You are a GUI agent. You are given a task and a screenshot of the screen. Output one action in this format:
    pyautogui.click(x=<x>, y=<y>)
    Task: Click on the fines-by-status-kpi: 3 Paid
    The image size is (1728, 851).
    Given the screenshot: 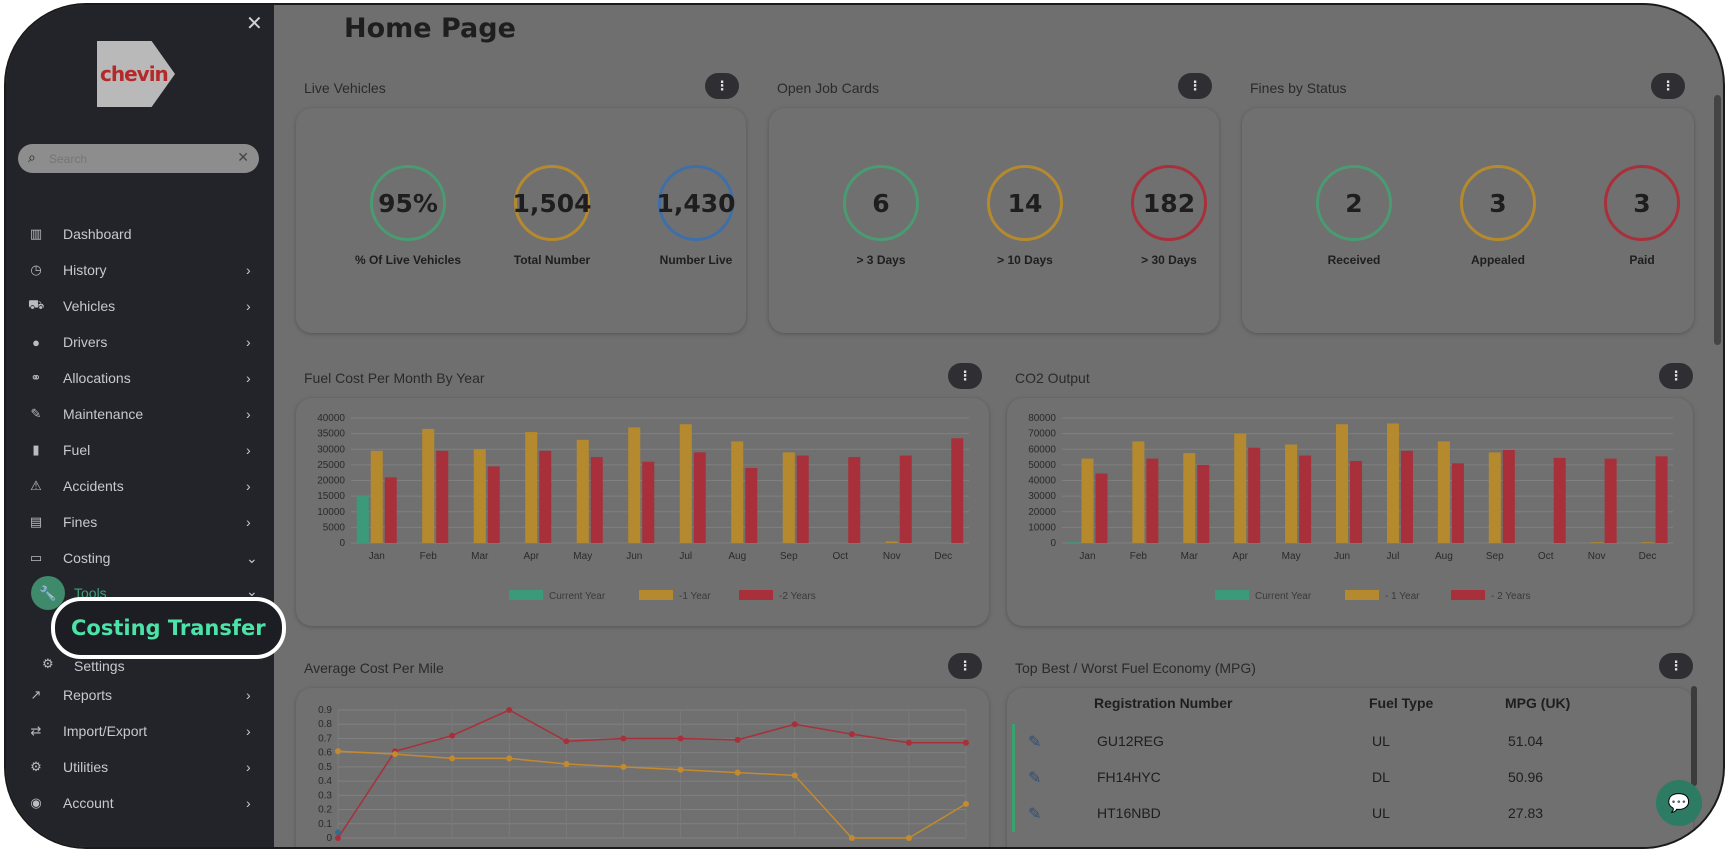 What is the action you would take?
    pyautogui.click(x=1642, y=216)
    